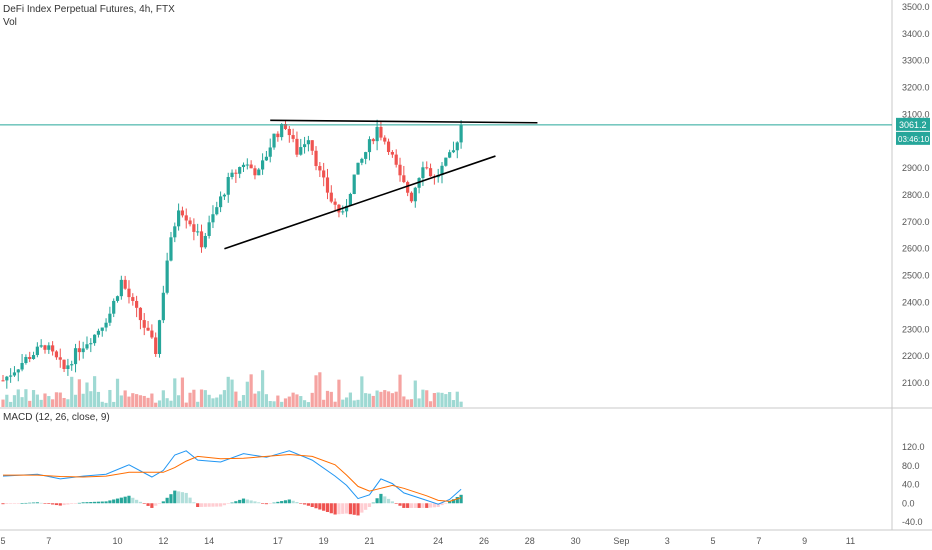 The height and width of the screenshot is (550, 932). I want to click on macd-legend: MACD (12, 26, close, 9), so click(56, 417).